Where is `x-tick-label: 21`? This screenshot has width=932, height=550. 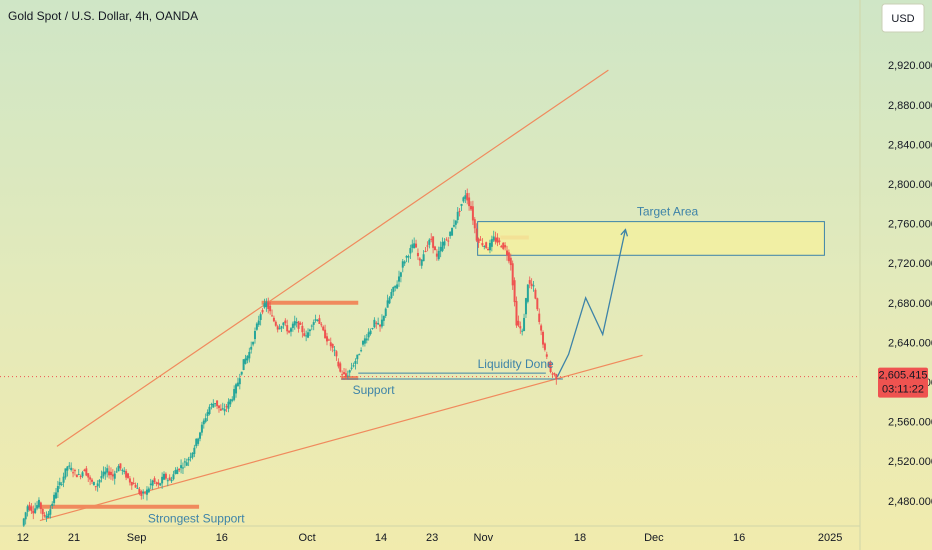
x-tick-label: 21 is located at coordinates (74, 538).